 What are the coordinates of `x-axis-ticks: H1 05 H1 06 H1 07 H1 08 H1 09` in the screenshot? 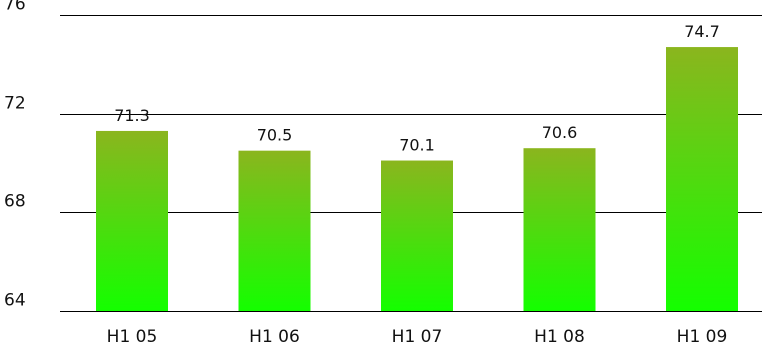 It's located at (417, 337).